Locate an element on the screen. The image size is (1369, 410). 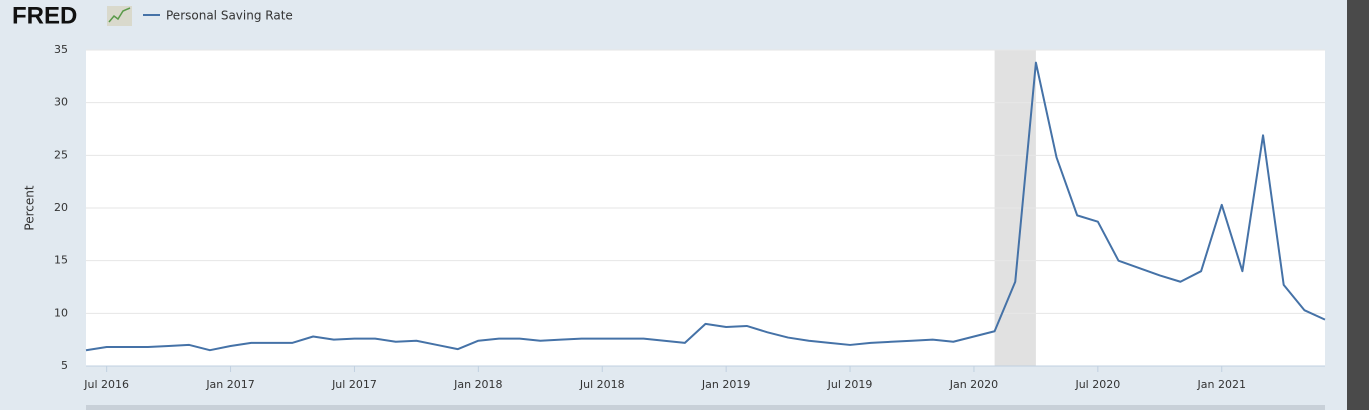
x-tick-label: Jul 2019 is located at coordinates (850, 384).